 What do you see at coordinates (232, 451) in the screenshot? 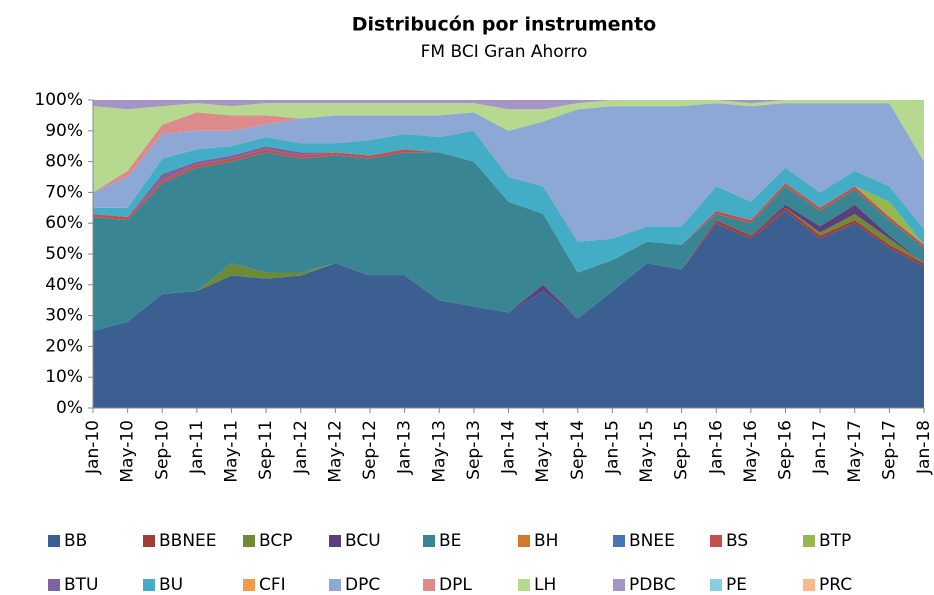
I see `x-tick-label: May-11` at bounding box center [232, 451].